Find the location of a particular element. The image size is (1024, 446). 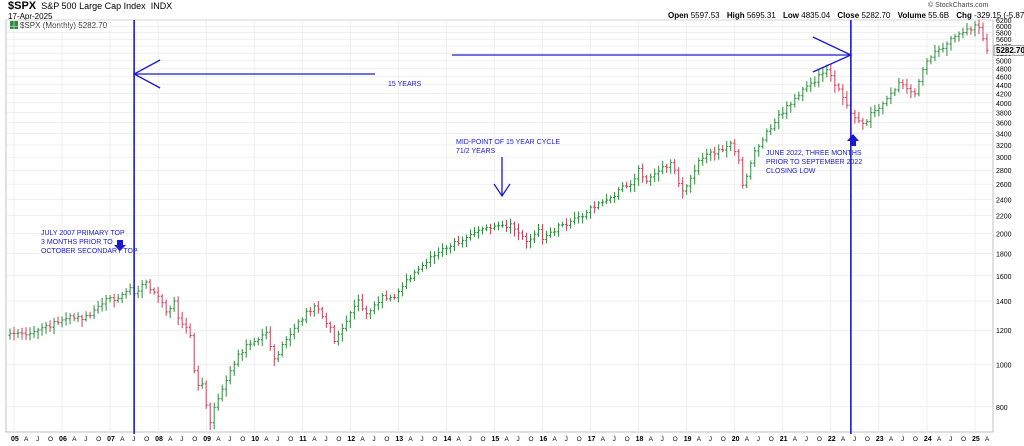

annotation-june-2022-line: PRIOR TO SEPTEMBER 2022 is located at coordinates (814, 162).